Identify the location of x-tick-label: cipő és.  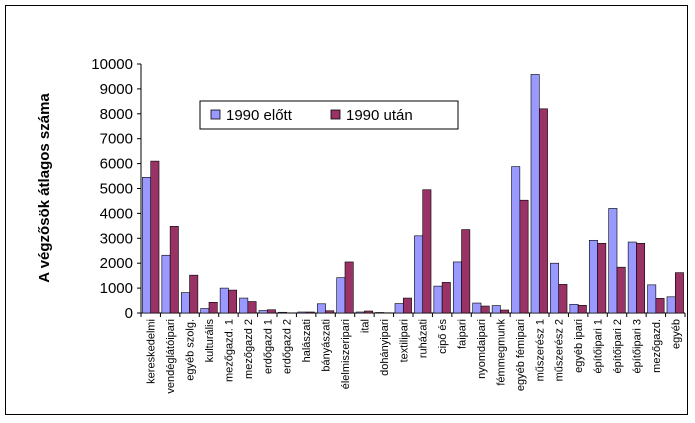
(443, 336).